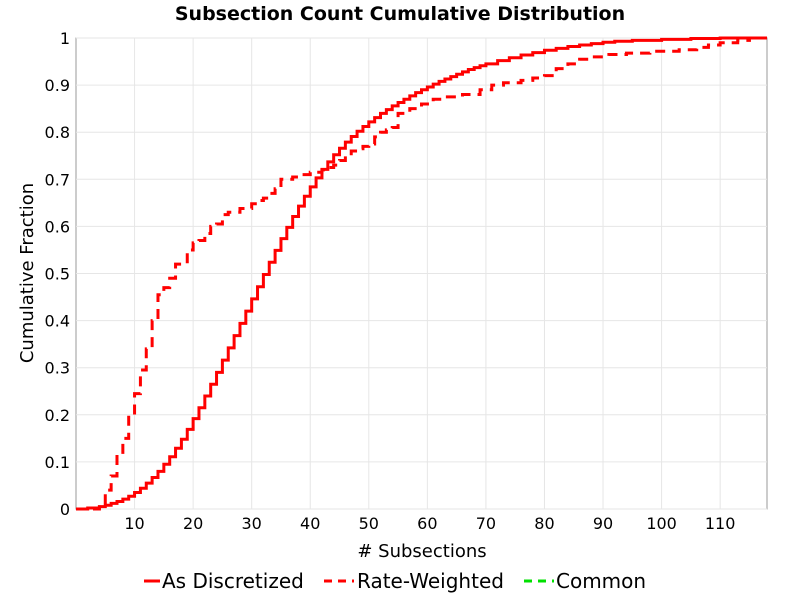  What do you see at coordinates (57, 132) in the screenshot?
I see `y-tick-label: 0.8` at bounding box center [57, 132].